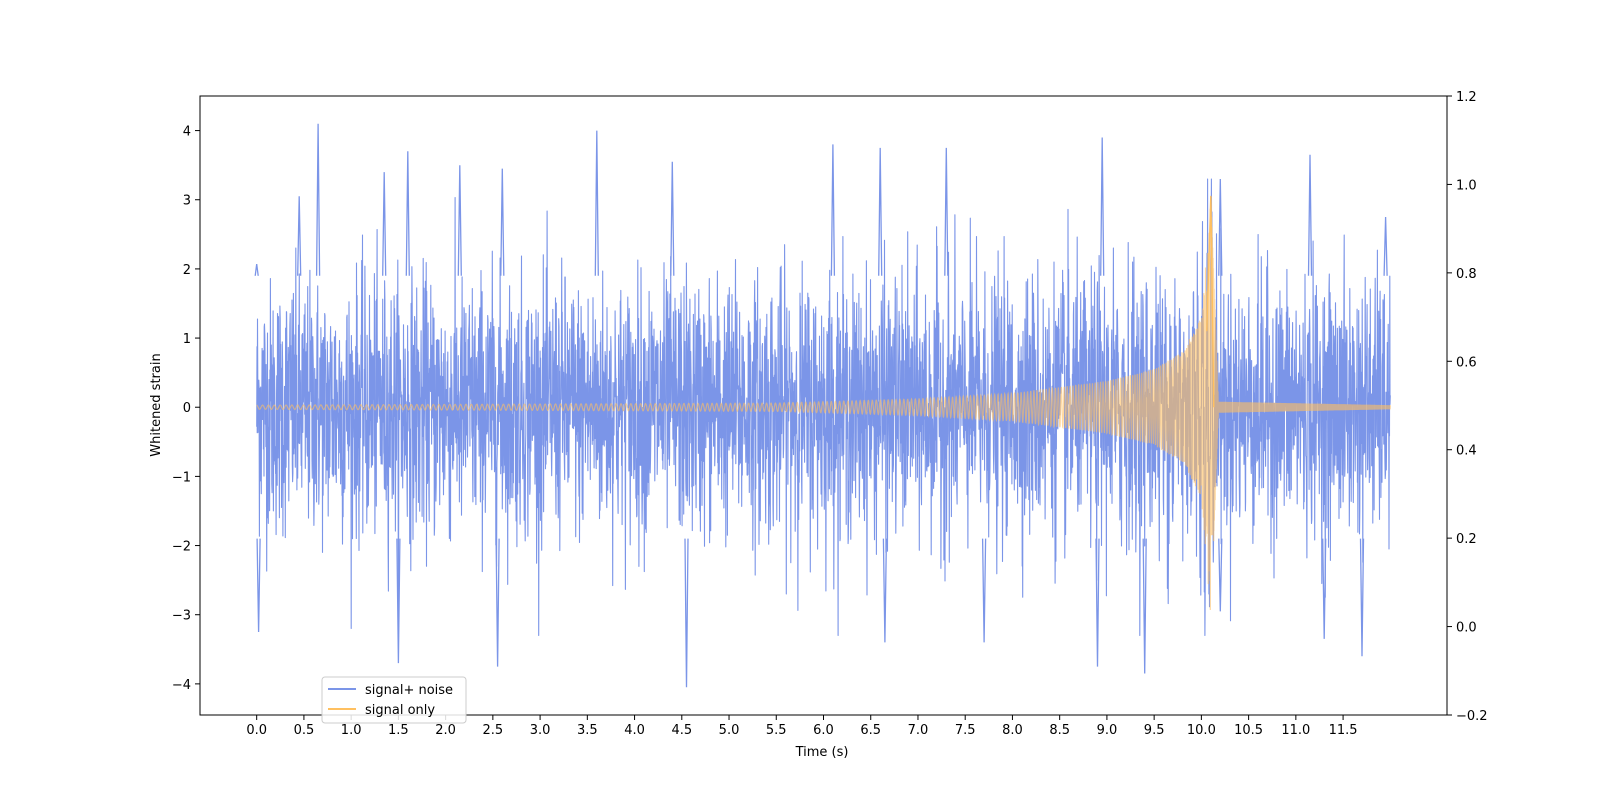 This screenshot has height=800, width=1600. What do you see at coordinates (409, 690) in the screenshot?
I see `legend-label-signal-noise: signal+ noise` at bounding box center [409, 690].